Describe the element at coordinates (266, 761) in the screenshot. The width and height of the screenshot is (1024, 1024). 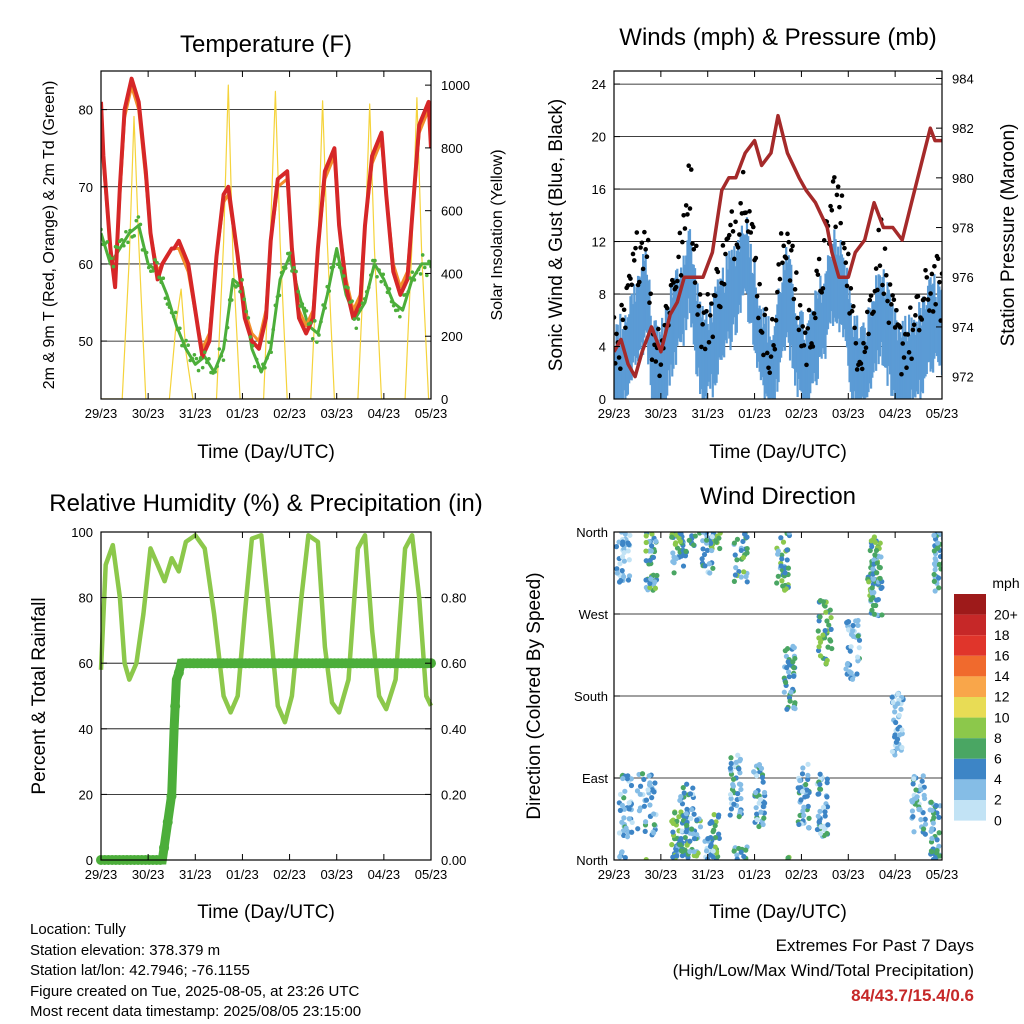
I see `precip-line` at that location.